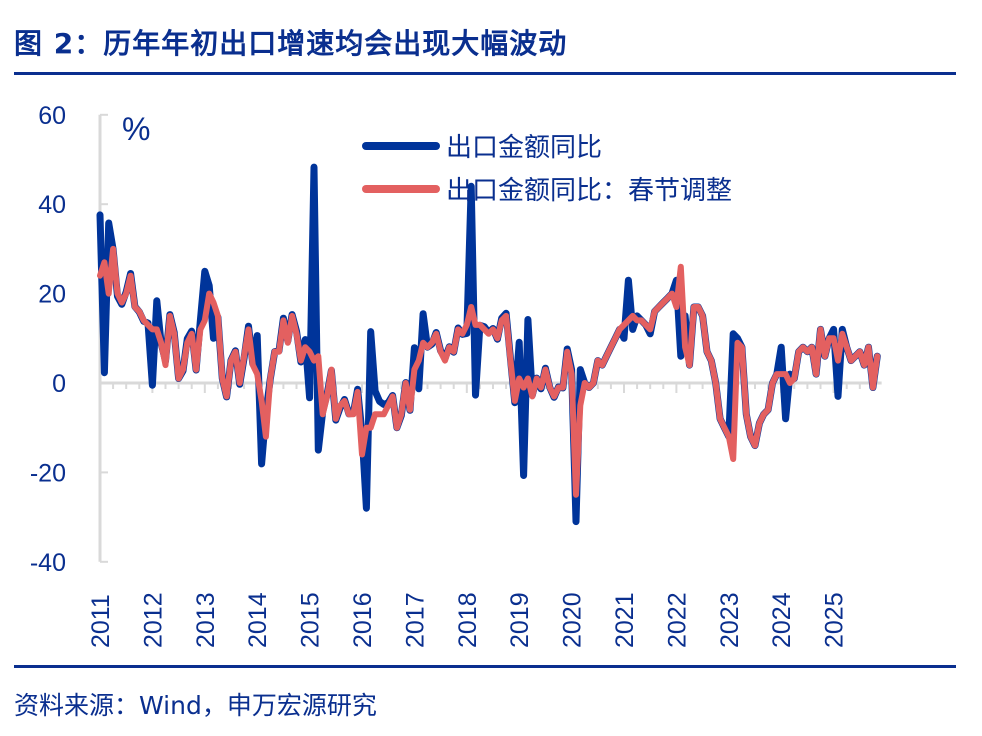 Image resolution: width=982 pixels, height=736 pixels. What do you see at coordinates (363, 620) in the screenshot?
I see `x-tick-label: 2016` at bounding box center [363, 620].